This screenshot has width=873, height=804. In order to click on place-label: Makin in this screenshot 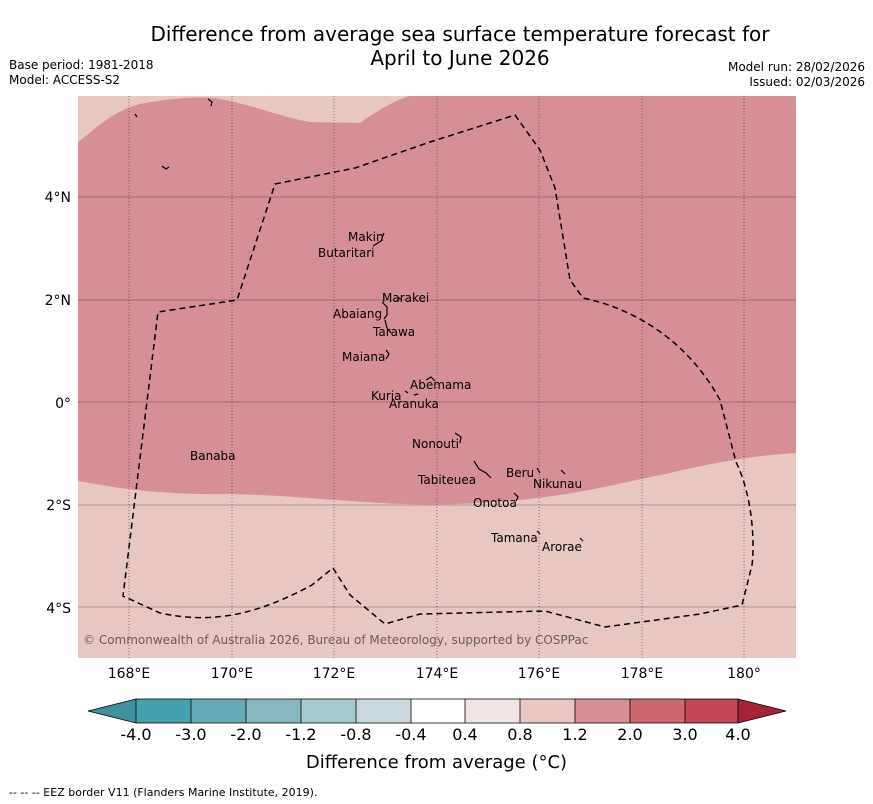, I will do `click(366, 237)`.